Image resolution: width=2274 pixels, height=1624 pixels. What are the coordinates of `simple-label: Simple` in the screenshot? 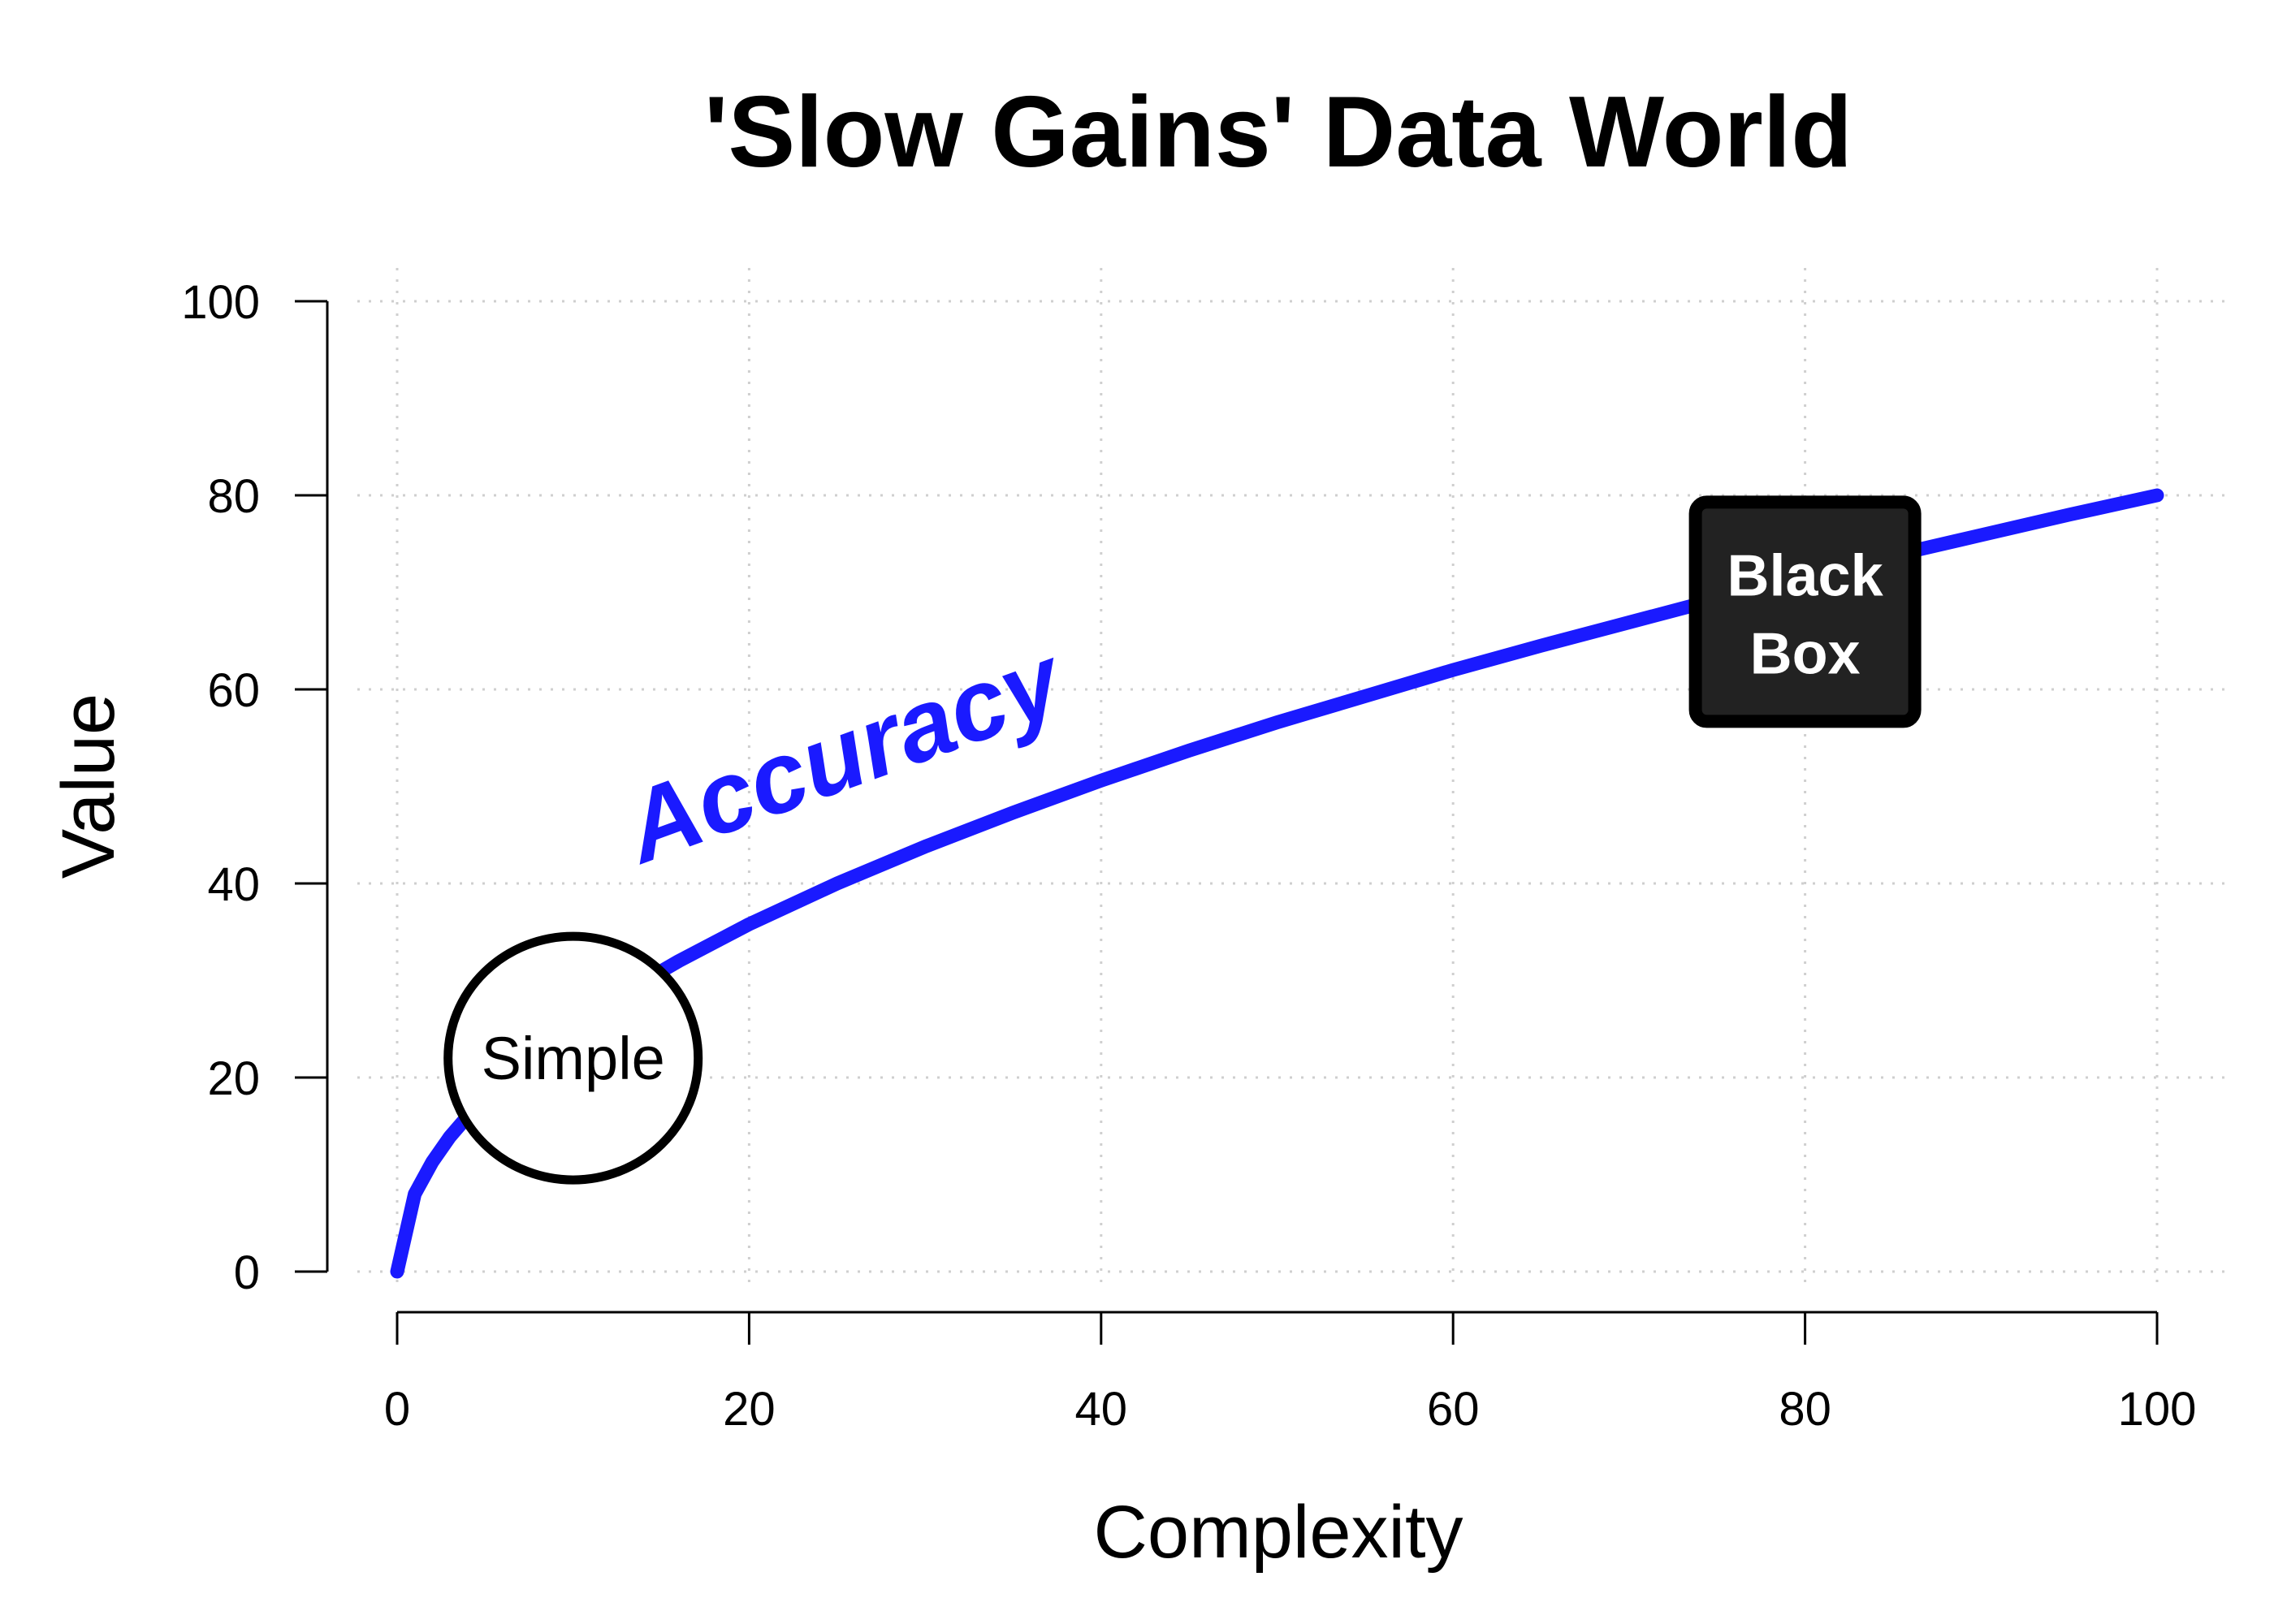 It's located at (573, 1059).